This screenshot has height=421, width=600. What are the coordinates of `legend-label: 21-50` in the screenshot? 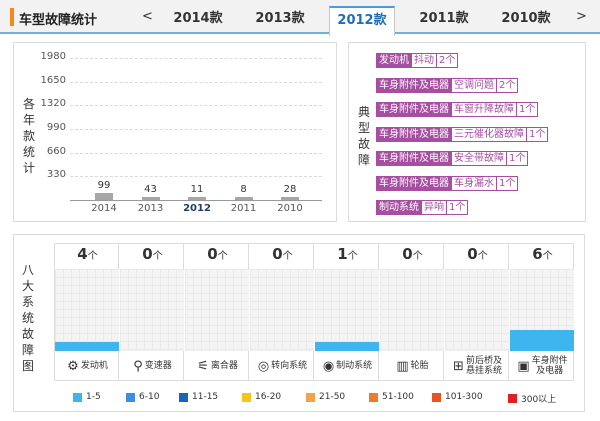 It's located at (332, 397).